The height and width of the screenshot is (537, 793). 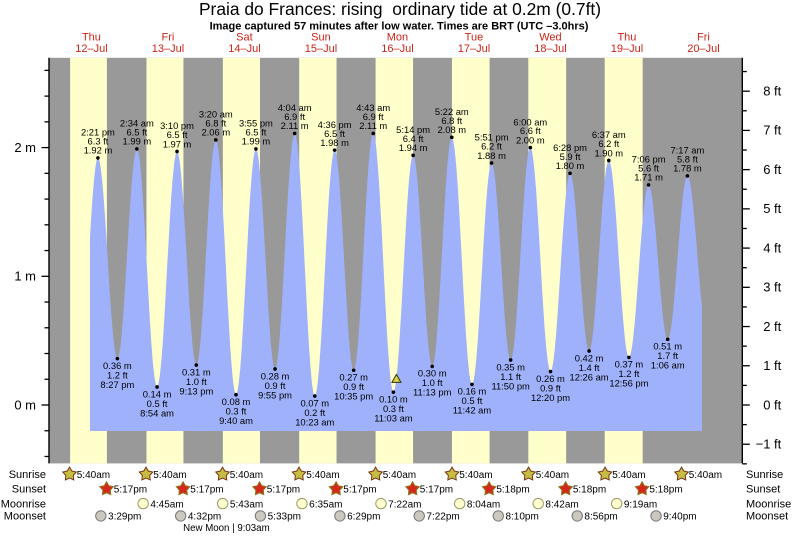 I want to click on svg-text: 0.16 m, so click(x=472, y=391).